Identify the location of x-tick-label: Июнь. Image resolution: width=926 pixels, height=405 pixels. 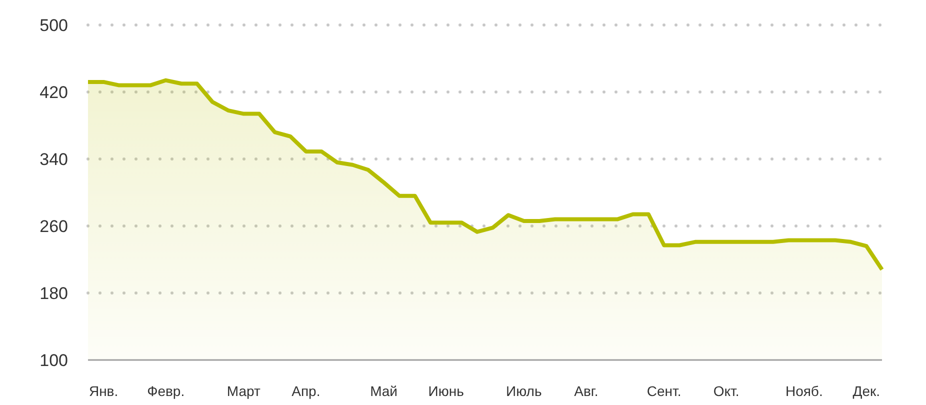
(446, 391).